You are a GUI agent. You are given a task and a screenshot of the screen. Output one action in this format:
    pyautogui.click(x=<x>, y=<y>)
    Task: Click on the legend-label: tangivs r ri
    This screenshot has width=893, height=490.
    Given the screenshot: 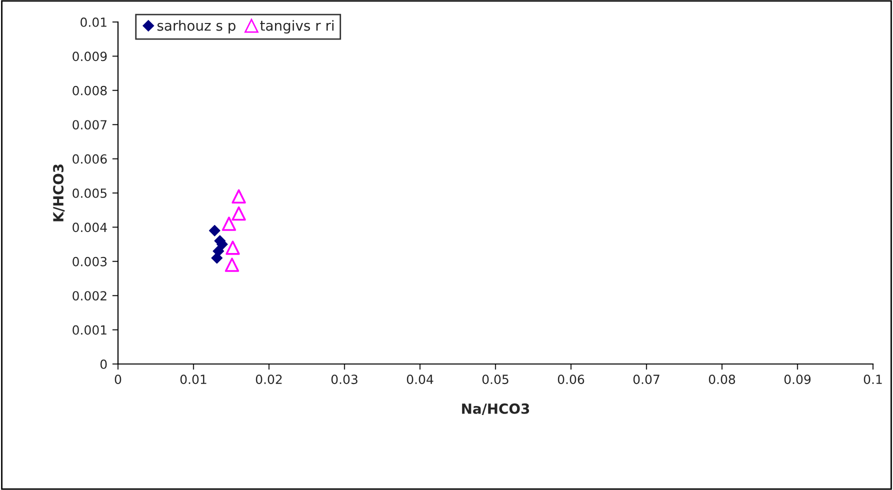 What is the action you would take?
    pyautogui.click(x=297, y=27)
    